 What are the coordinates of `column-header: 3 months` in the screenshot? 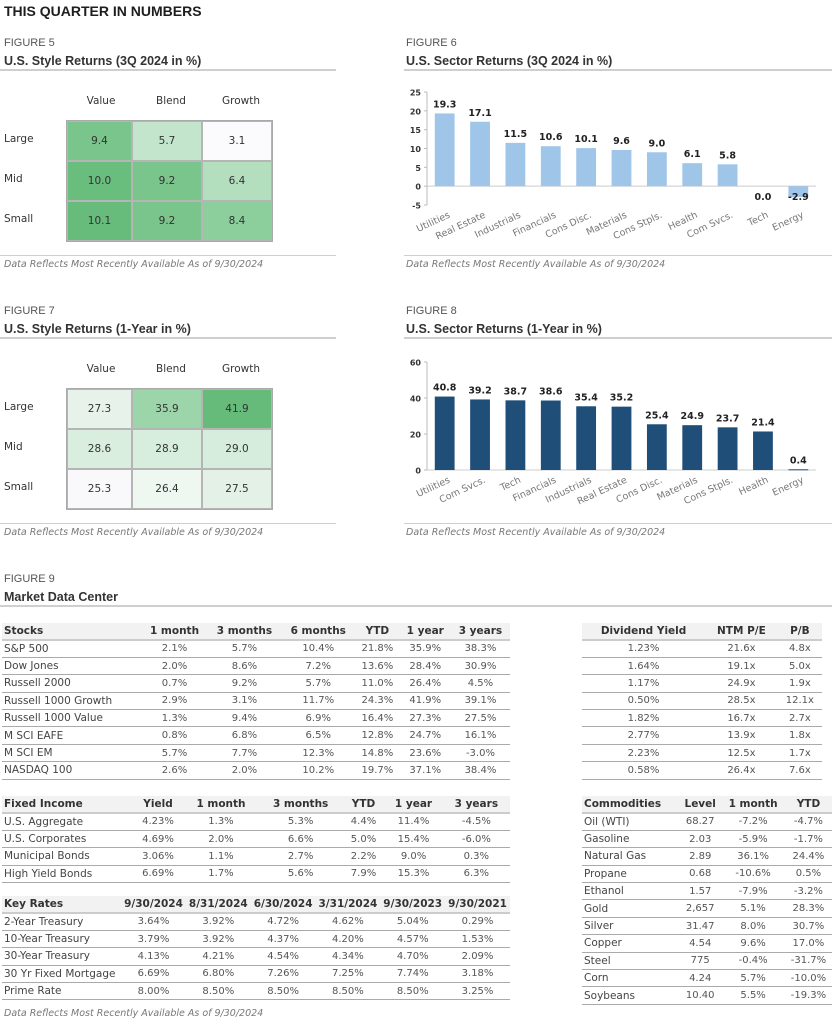 It's located at (300, 804).